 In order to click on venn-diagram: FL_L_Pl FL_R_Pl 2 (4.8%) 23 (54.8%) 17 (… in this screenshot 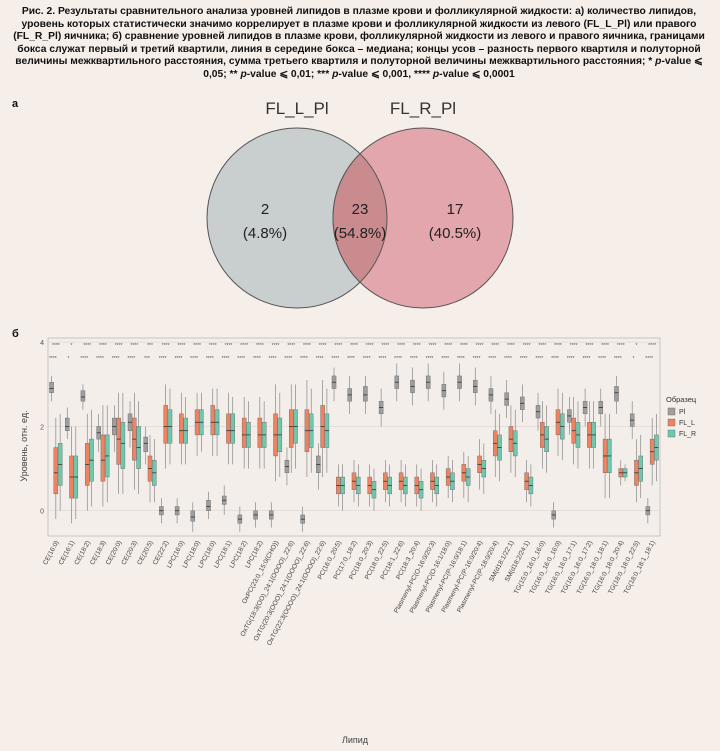, I will do `click(360, 204)`.